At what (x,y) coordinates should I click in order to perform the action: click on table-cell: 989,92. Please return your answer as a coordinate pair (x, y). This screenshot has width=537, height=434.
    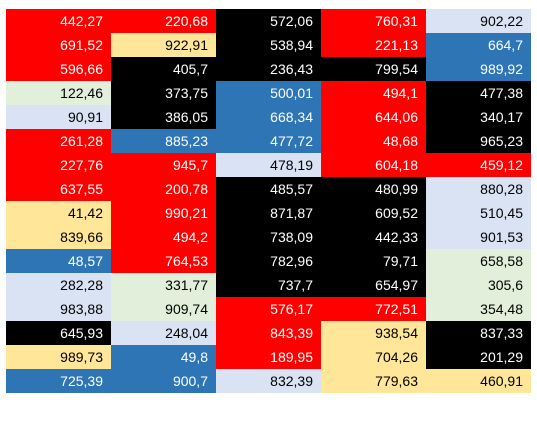
    Looking at the image, I should click on (478, 69).